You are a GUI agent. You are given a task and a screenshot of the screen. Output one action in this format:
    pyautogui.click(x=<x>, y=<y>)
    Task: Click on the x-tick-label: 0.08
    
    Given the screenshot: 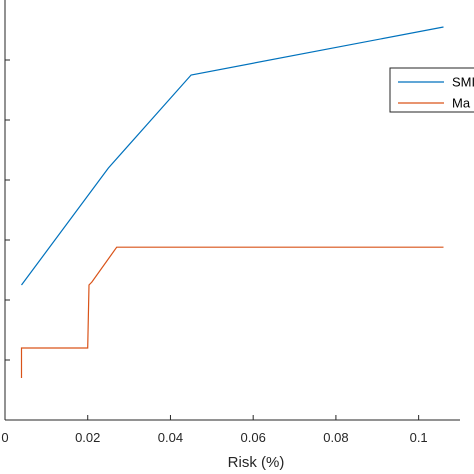 What is the action you would take?
    pyautogui.click(x=335, y=437)
    